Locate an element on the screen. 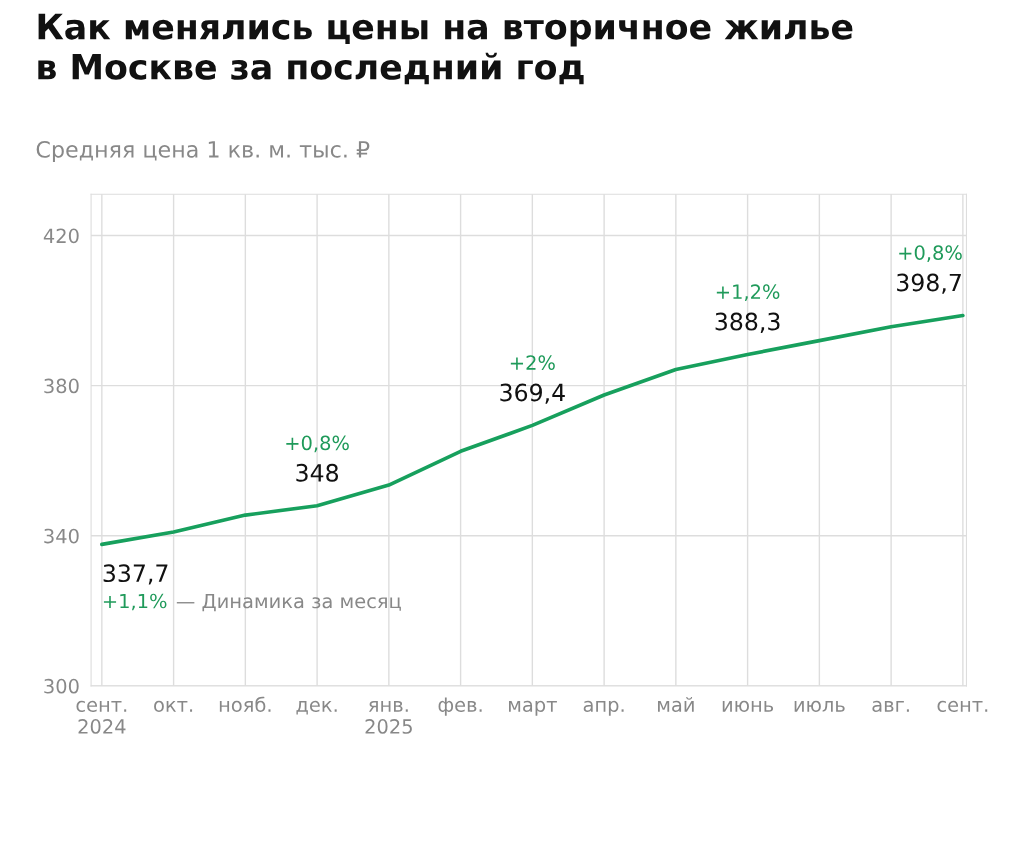 This screenshot has width=1012, height=852. x-tick-label: апр. is located at coordinates (603, 708).